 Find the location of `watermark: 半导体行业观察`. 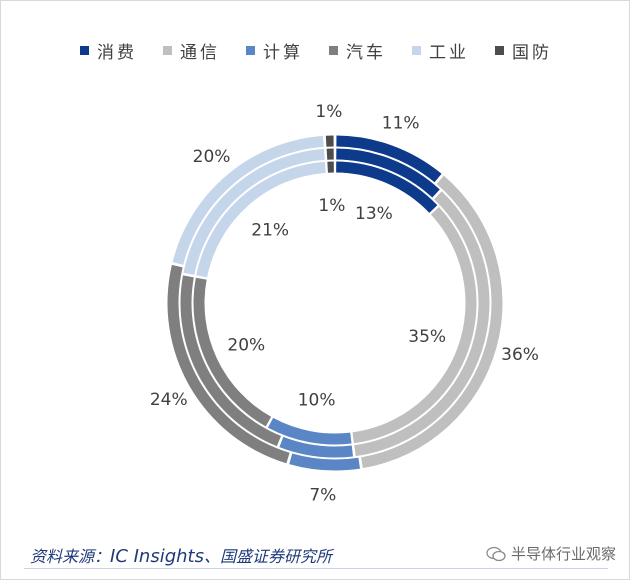

watermark: 半导体行业观察 is located at coordinates (551, 553).